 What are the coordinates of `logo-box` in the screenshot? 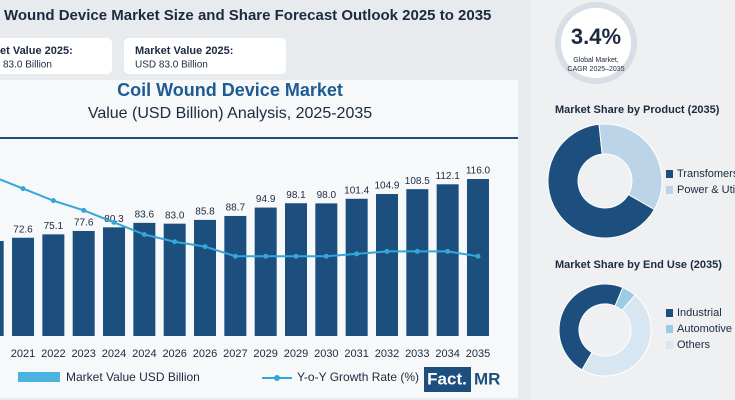 It's located at (447, 379).